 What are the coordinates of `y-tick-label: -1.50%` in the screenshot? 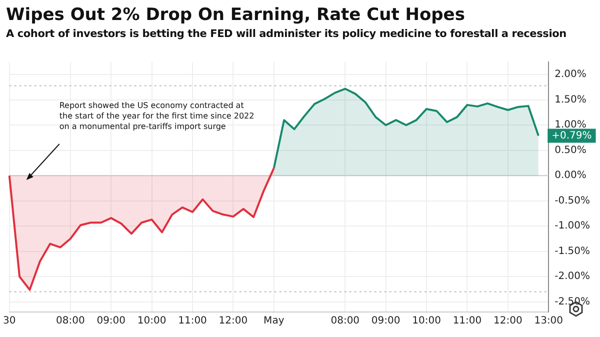 It's located at (572, 251).